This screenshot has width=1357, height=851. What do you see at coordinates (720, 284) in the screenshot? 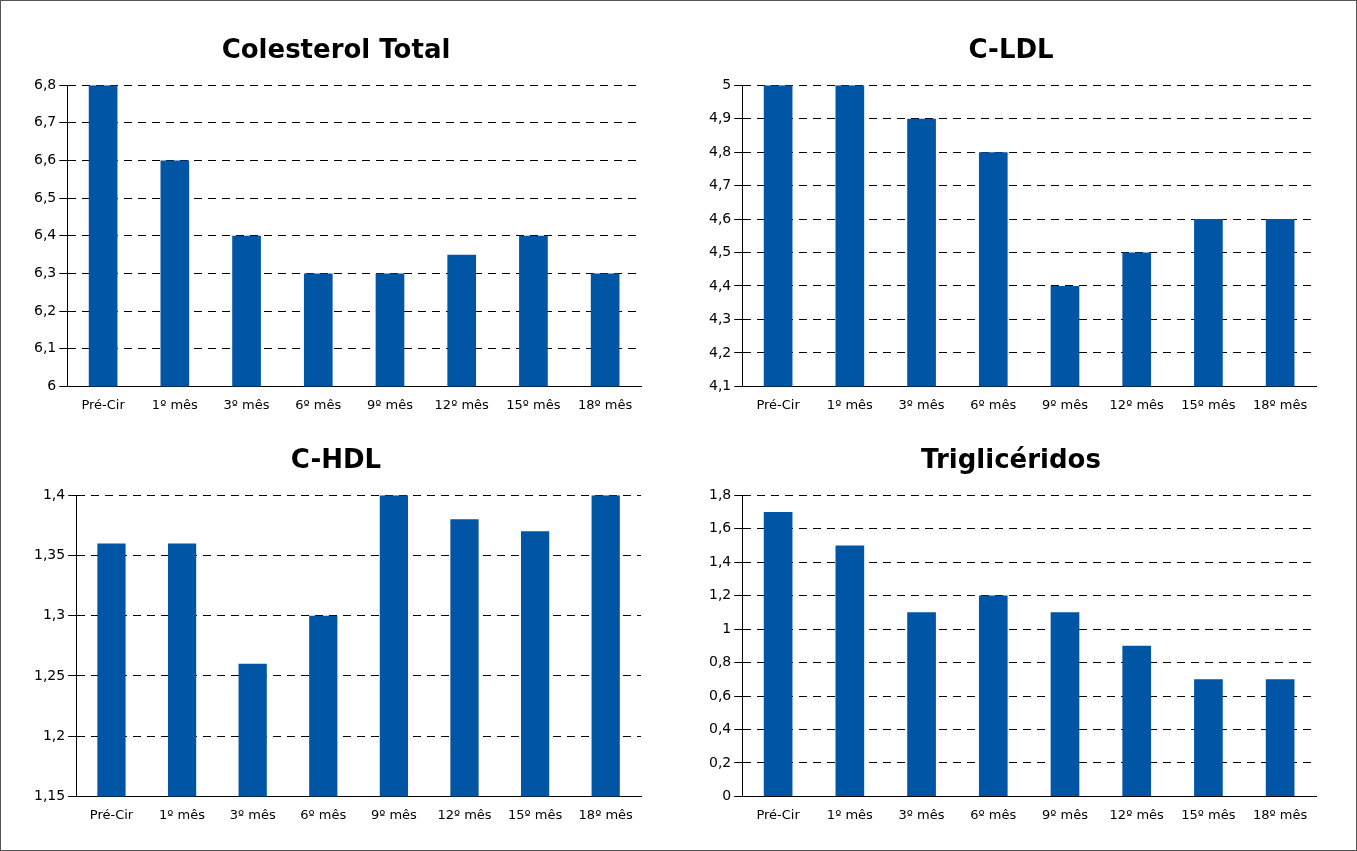
I see `y-tick-label: 4,4` at bounding box center [720, 284].